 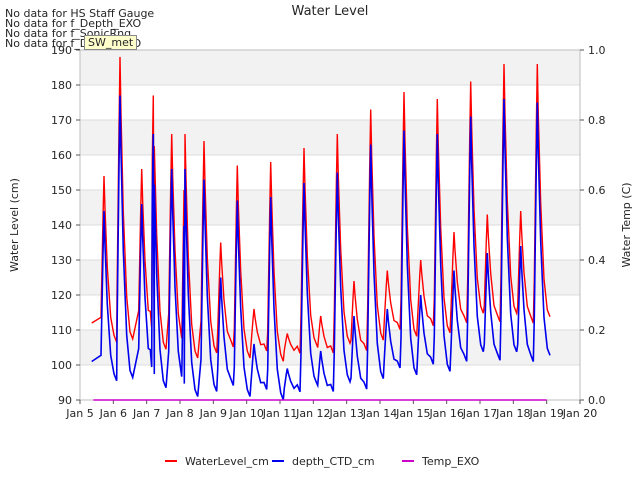 I want to click on legend-label: depth_CTD_cm, so click(x=333, y=461).